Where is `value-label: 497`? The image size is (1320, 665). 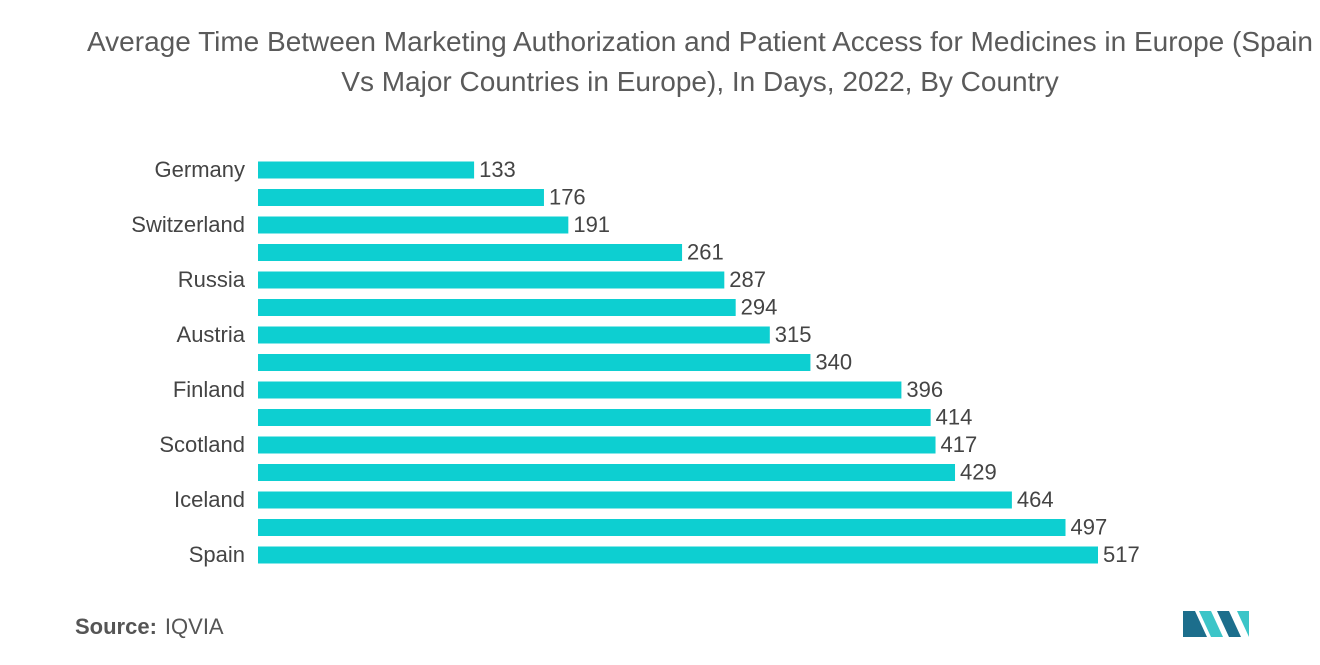
value-label: 497 is located at coordinates (1089, 526).